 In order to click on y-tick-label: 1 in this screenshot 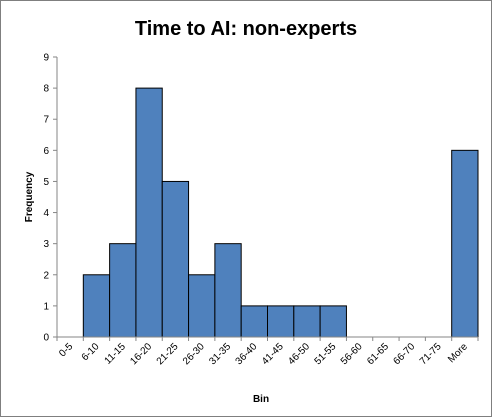, I will do `click(46, 306)`.